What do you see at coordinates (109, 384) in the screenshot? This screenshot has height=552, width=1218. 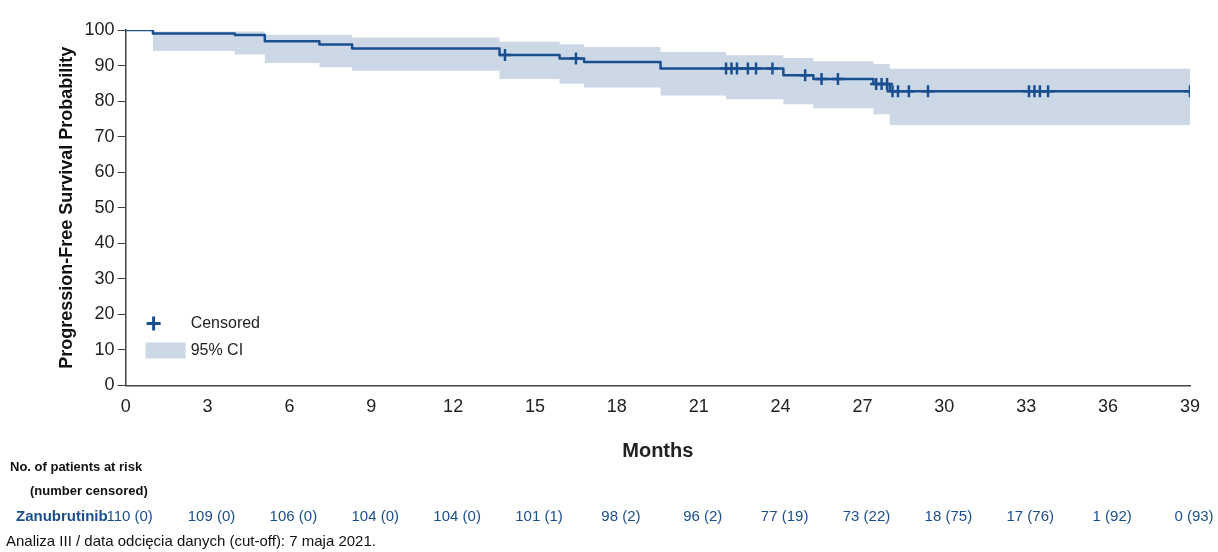 I see `y-tick-label: 0` at bounding box center [109, 384].